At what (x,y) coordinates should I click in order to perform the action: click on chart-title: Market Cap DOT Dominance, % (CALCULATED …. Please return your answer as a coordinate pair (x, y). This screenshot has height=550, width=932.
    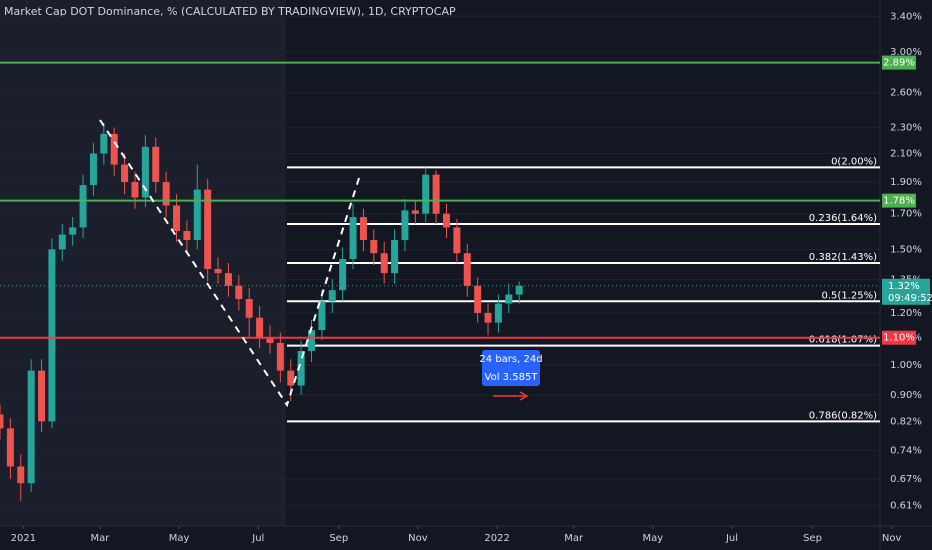
    Looking at the image, I should click on (230, 11).